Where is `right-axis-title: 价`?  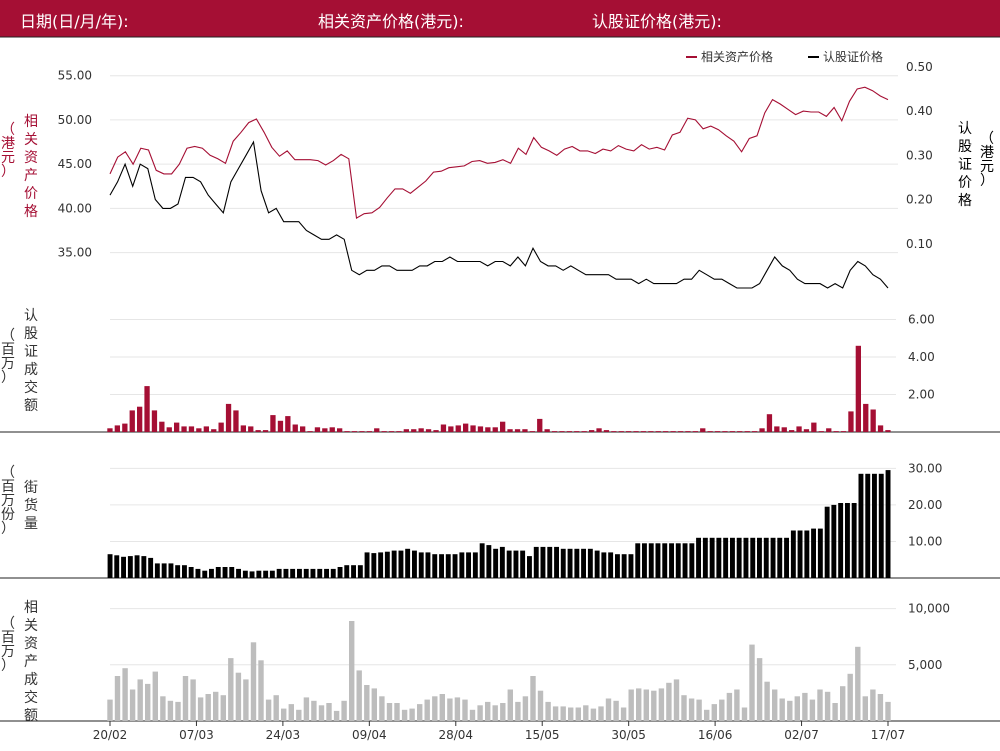 right-axis-title: 价 is located at coordinates (965, 183).